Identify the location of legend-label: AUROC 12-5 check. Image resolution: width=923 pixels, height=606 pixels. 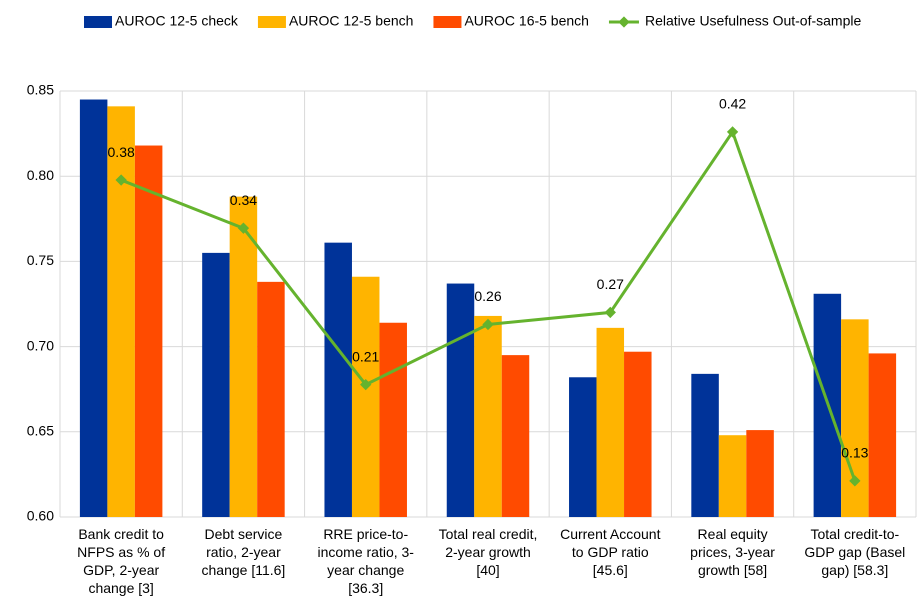
(177, 21).